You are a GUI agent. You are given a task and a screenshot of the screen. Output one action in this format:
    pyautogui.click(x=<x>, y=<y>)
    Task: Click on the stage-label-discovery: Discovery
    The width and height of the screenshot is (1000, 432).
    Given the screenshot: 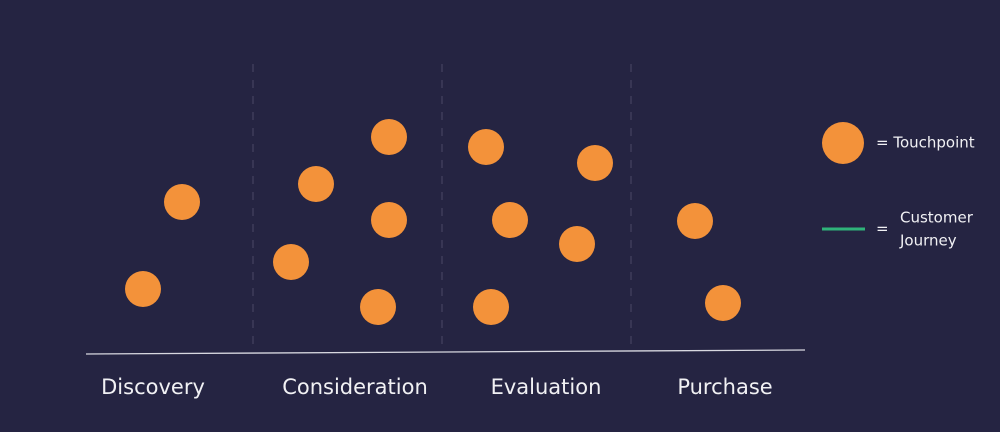 What is the action you would take?
    pyautogui.click(x=153, y=387)
    